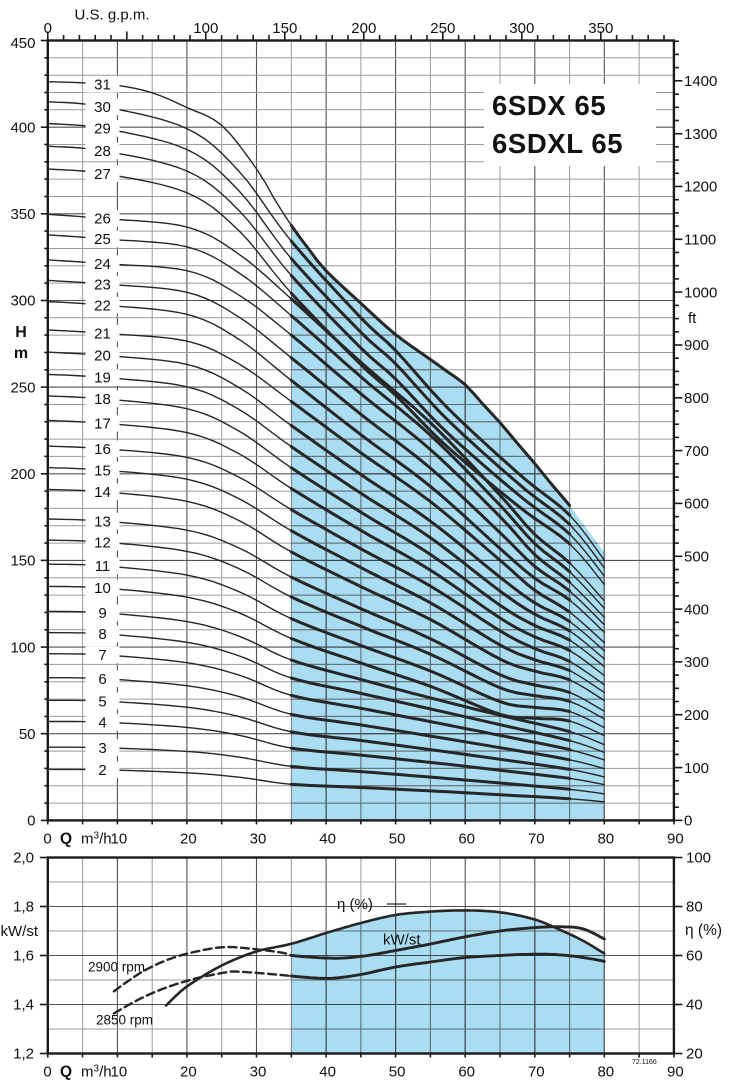  Describe the element at coordinates (102, 305) in the screenshot. I see `svg-text: 22` at that location.